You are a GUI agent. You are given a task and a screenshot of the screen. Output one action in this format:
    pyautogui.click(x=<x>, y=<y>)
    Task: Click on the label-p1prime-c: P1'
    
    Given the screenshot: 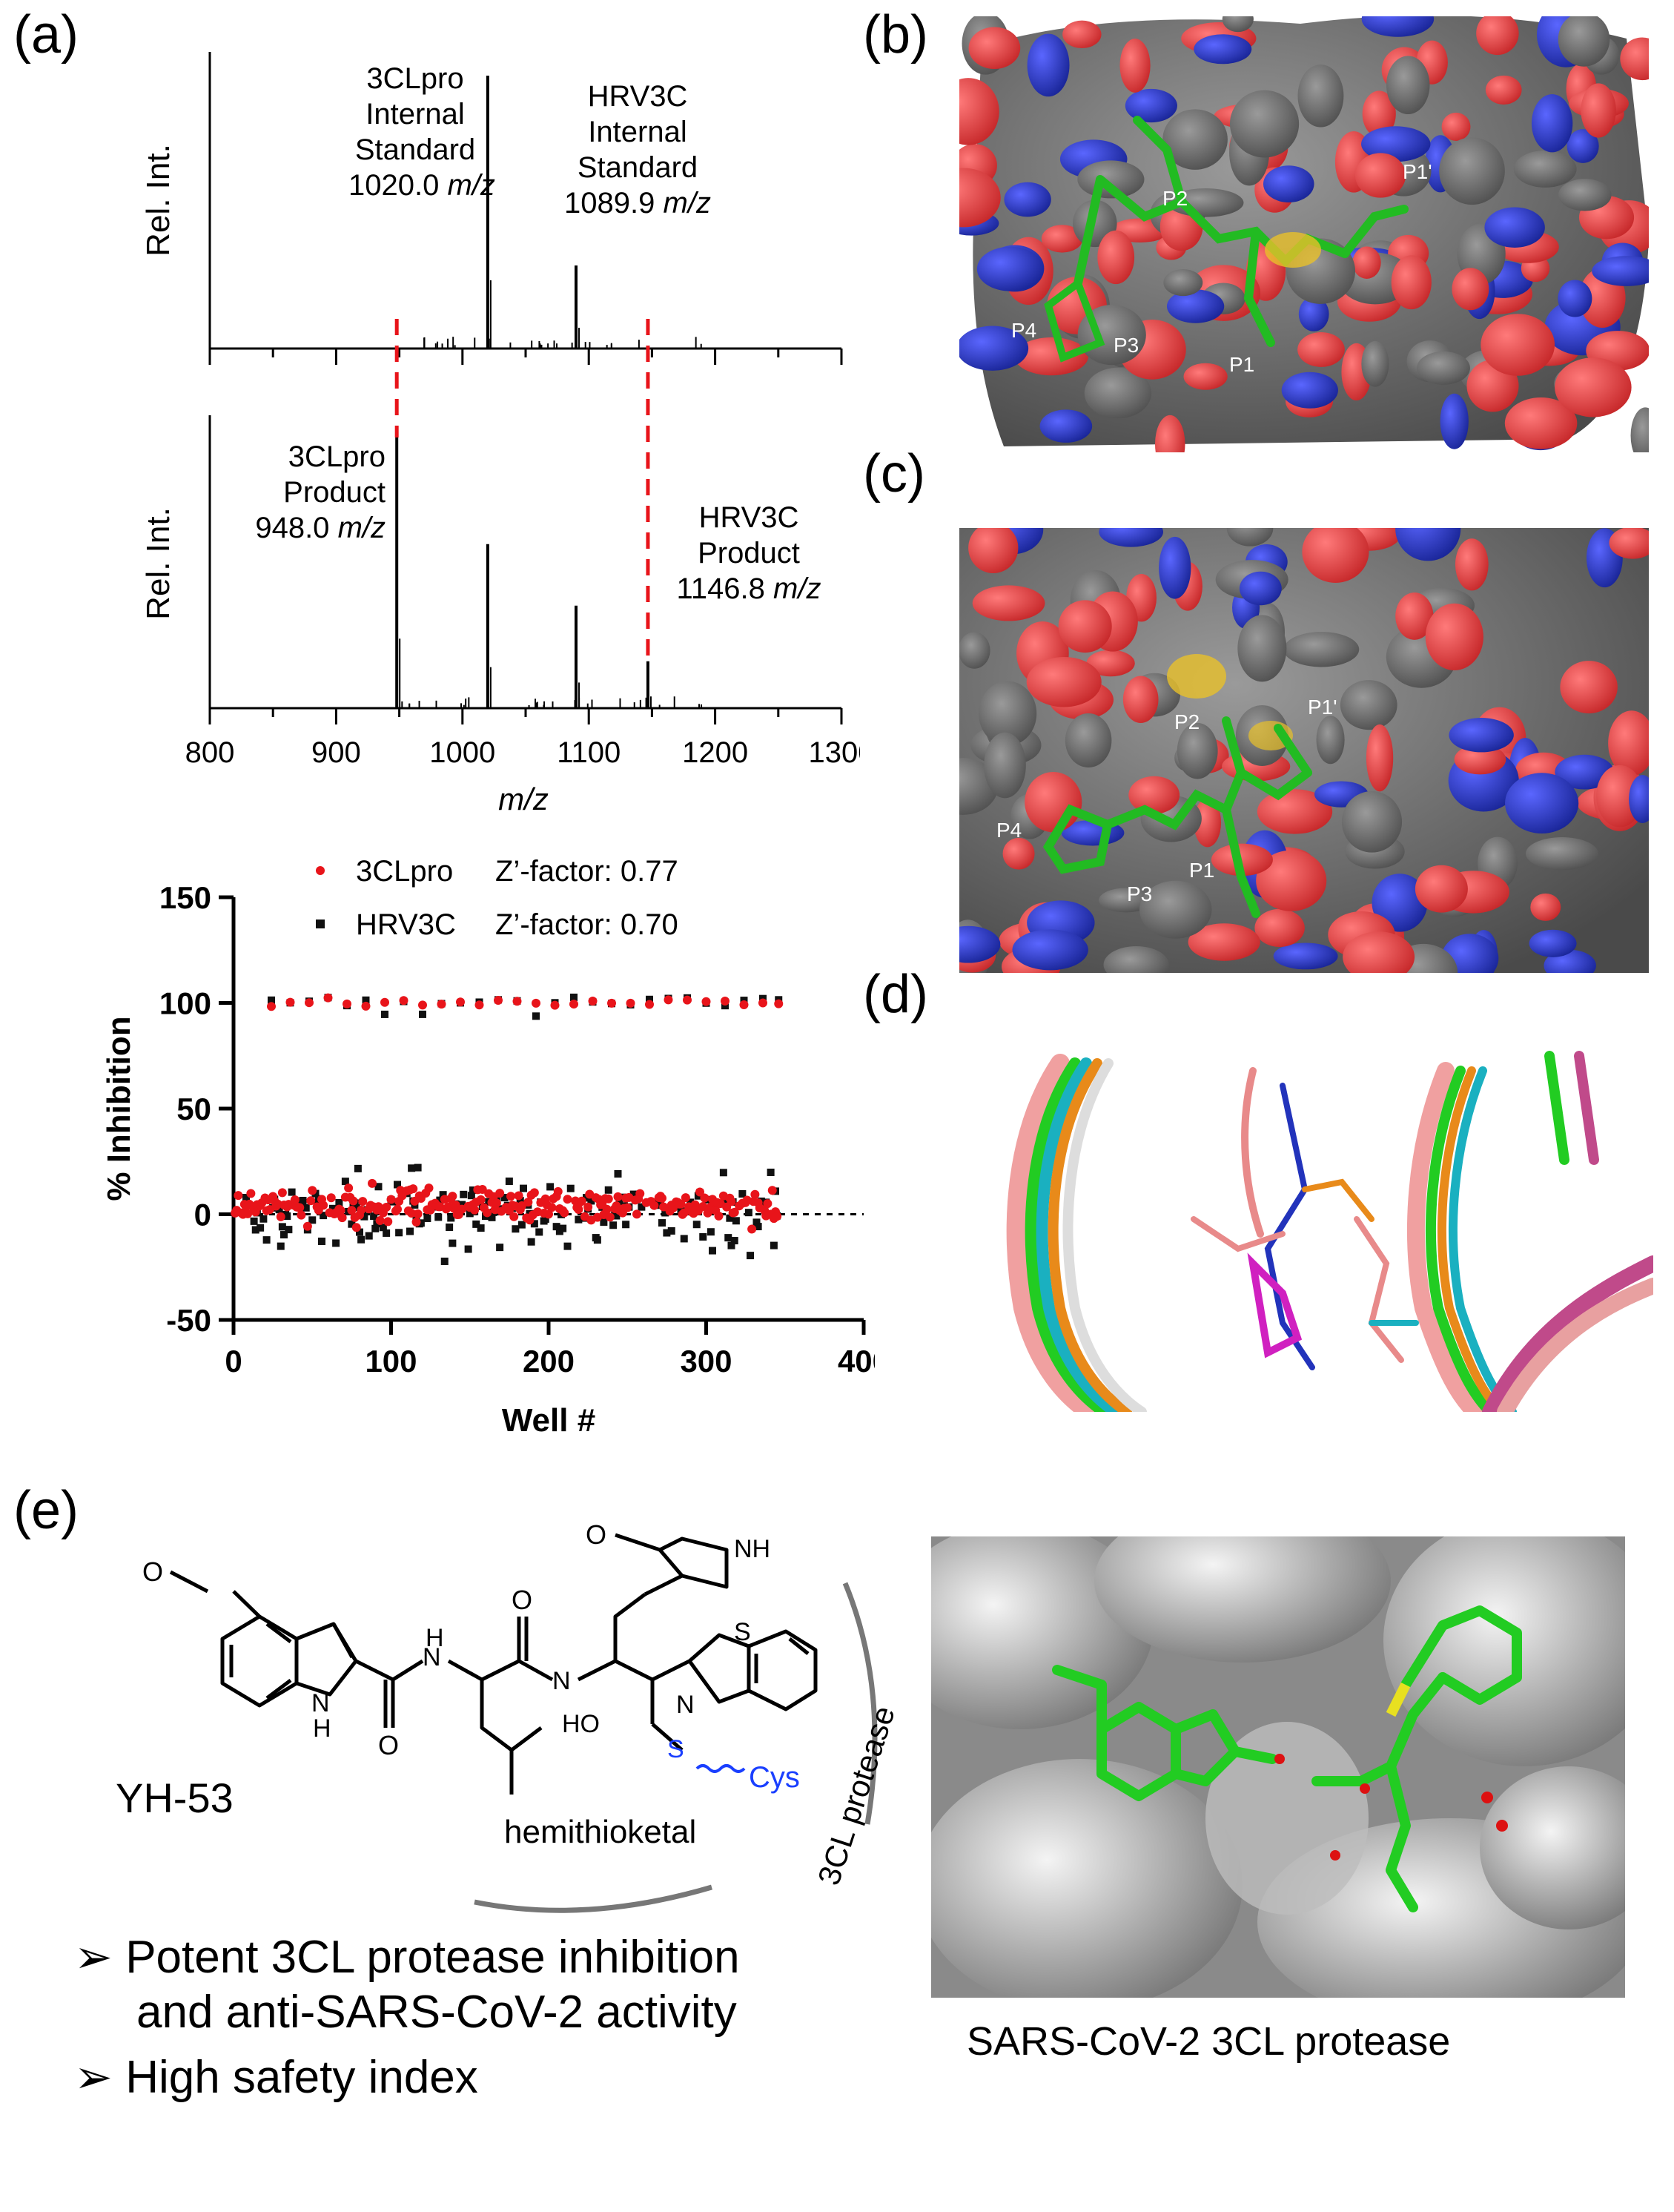 What is the action you would take?
    pyautogui.click(x=1323, y=707)
    